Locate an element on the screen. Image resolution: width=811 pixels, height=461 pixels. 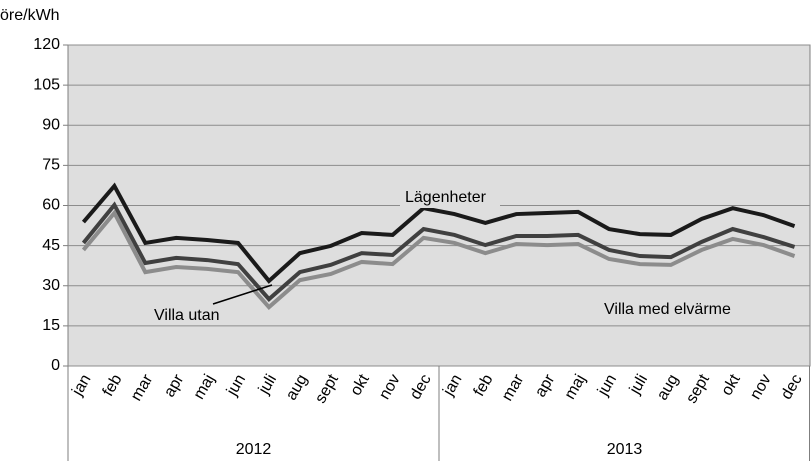
series-annotation: Lägenheter is located at coordinates (446, 197).